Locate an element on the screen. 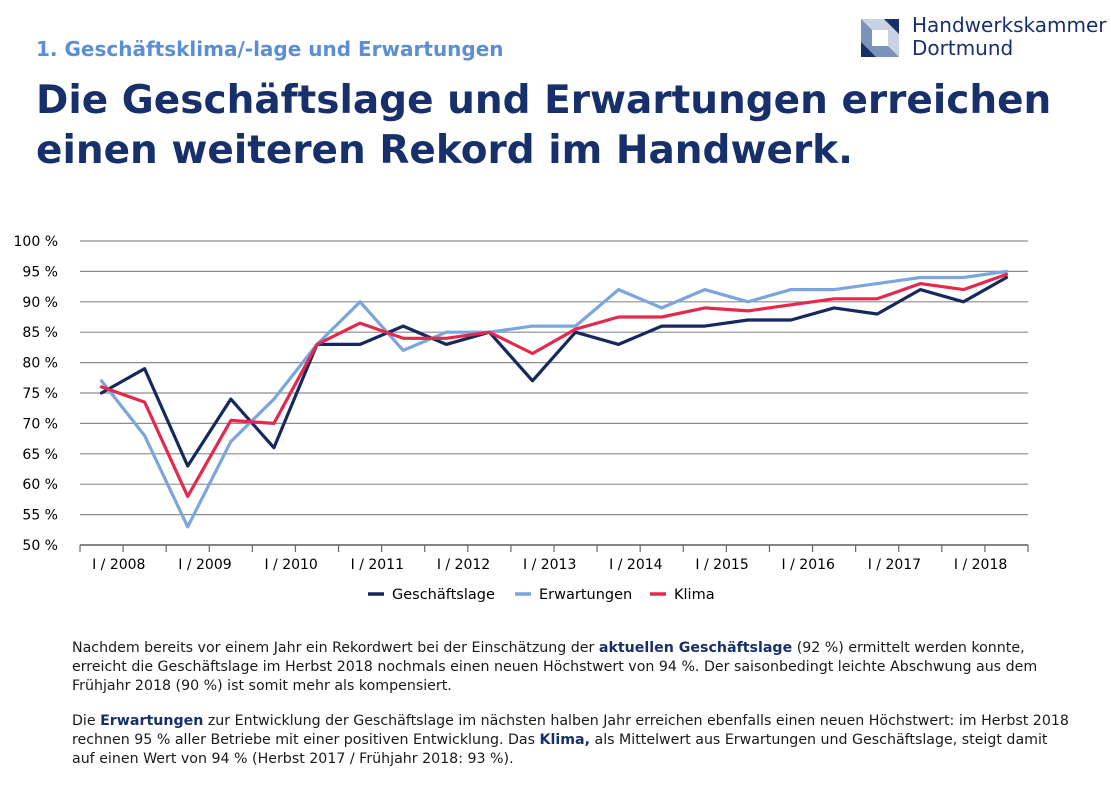  legend-label: Erwartungen is located at coordinates (585, 595).